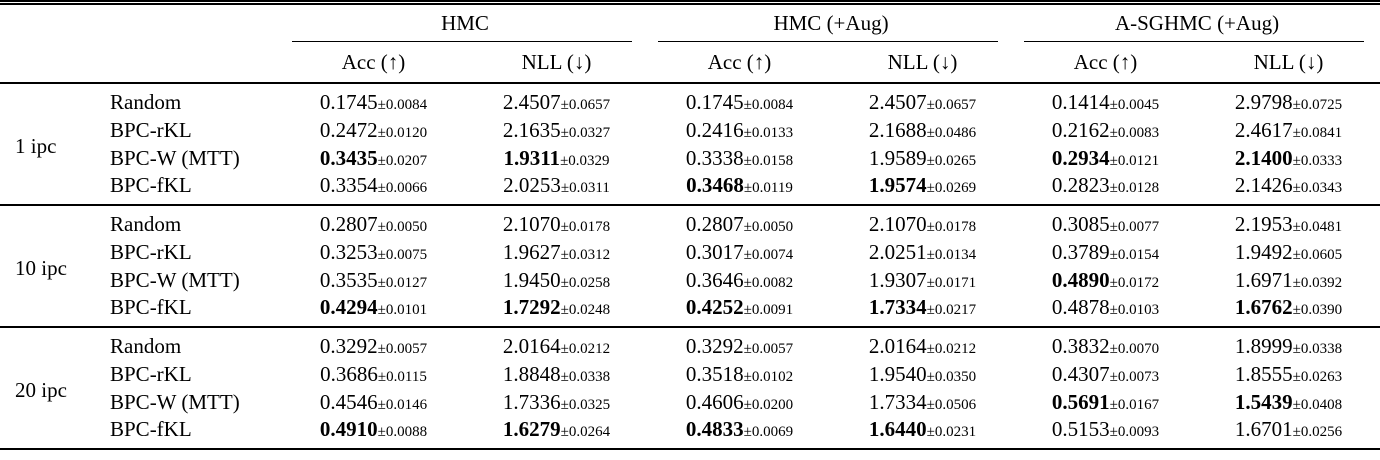  Describe the element at coordinates (922, 130) in the screenshot. I see `metric-cell: 2.1688±0.0486` at that location.